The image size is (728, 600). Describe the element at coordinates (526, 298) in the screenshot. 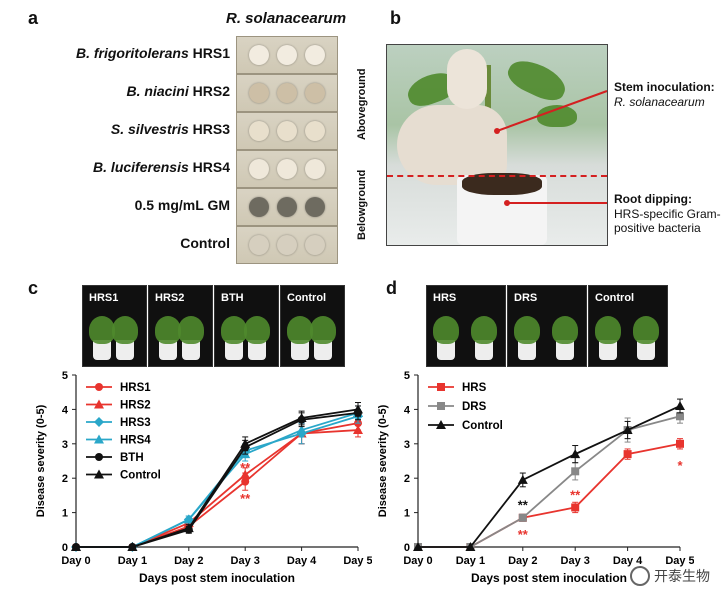

I see `plant-photo-label: DRS` at that location.